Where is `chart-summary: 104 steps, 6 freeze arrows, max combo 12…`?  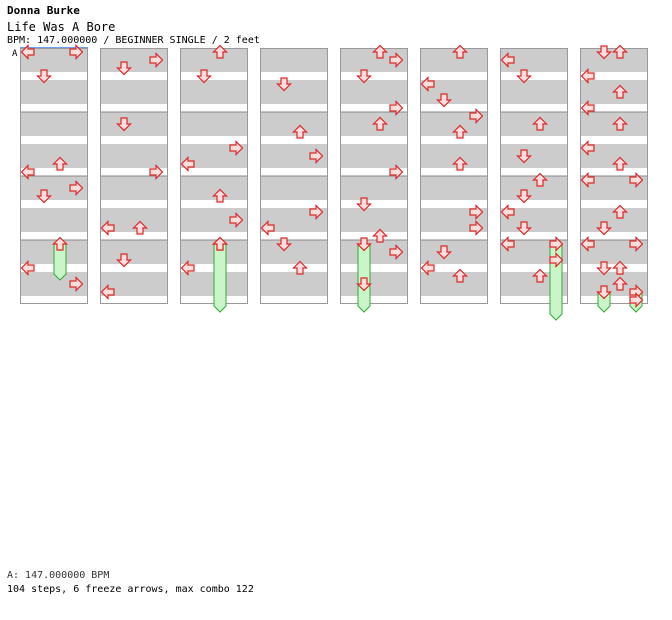
chart-summary: 104 steps, 6 freeze arrows, max combo 12… is located at coordinates (130, 589).